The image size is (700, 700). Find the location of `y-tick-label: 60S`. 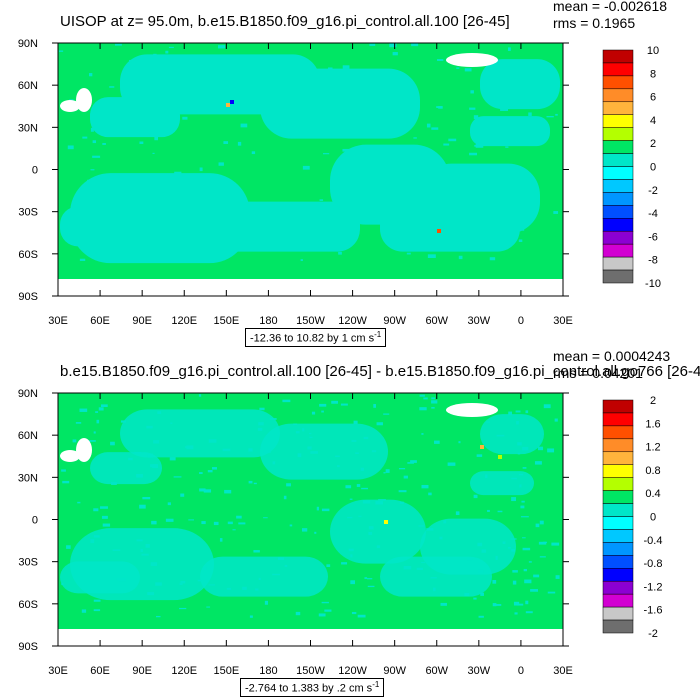

y-tick-label: 60S is located at coordinates (28, 605).